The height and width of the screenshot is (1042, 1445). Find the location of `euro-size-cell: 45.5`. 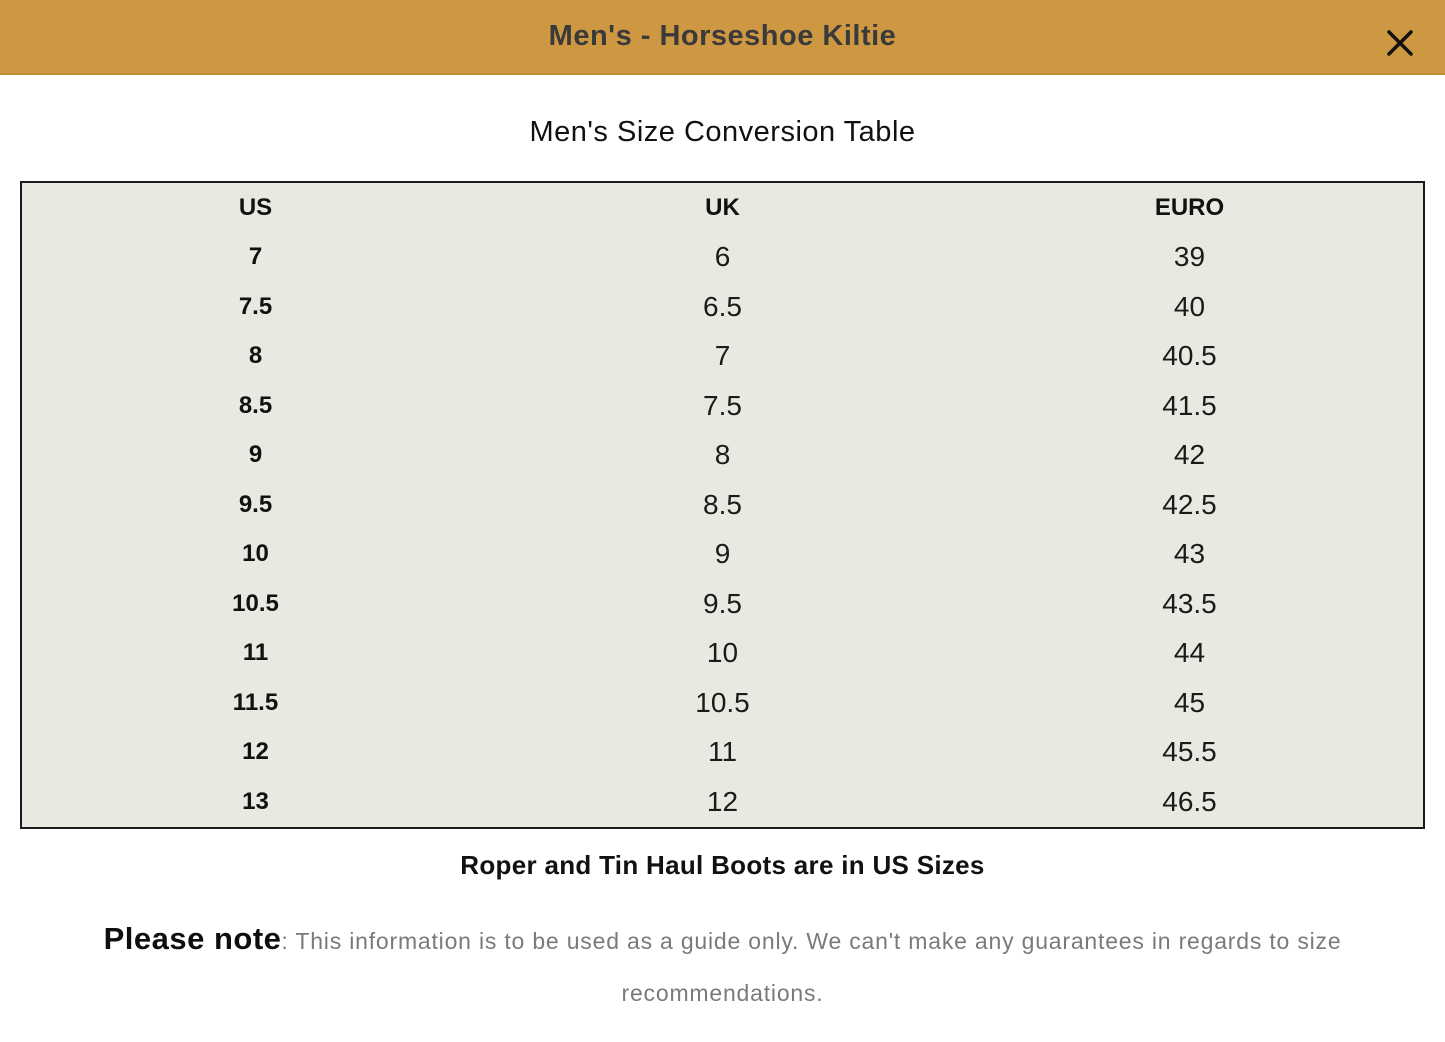

euro-size-cell: 45.5 is located at coordinates (1189, 752).